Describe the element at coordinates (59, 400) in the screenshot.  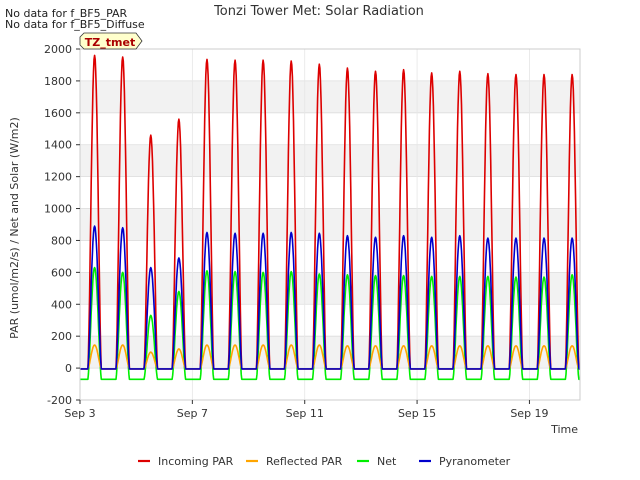
I see `y-tick-label: -200` at that location.